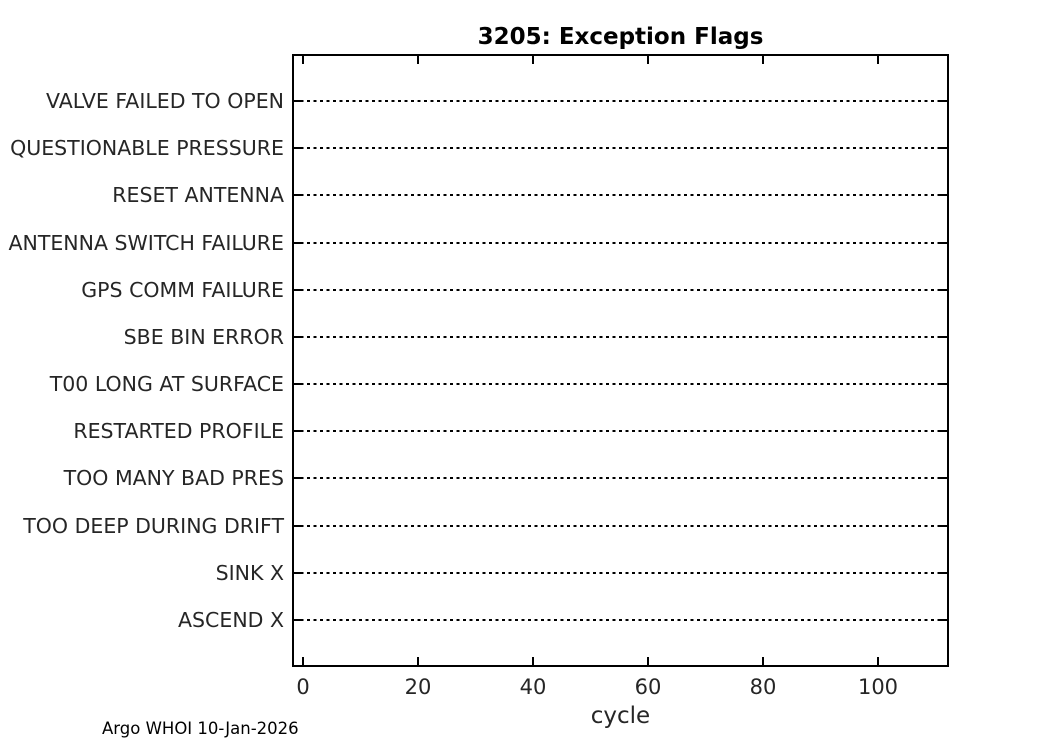 The image size is (1050, 750). What do you see at coordinates (249, 572) in the screenshot?
I see `y-axis-category-label: SINK X` at bounding box center [249, 572].